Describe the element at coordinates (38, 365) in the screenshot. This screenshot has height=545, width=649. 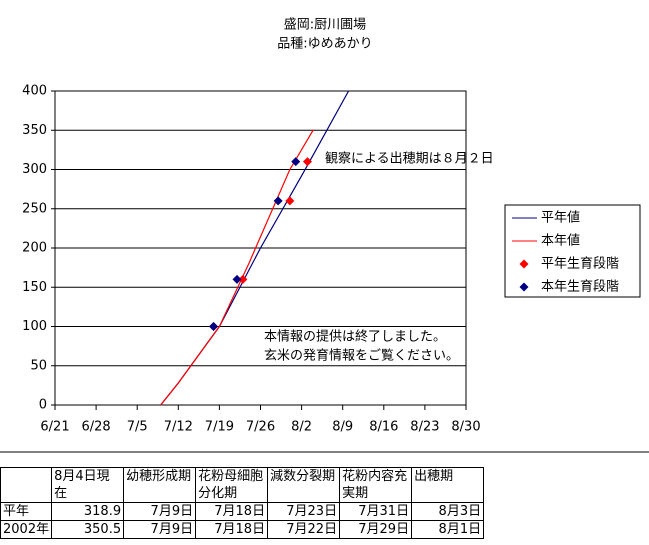
I see `y-tick-label: 50` at that location.